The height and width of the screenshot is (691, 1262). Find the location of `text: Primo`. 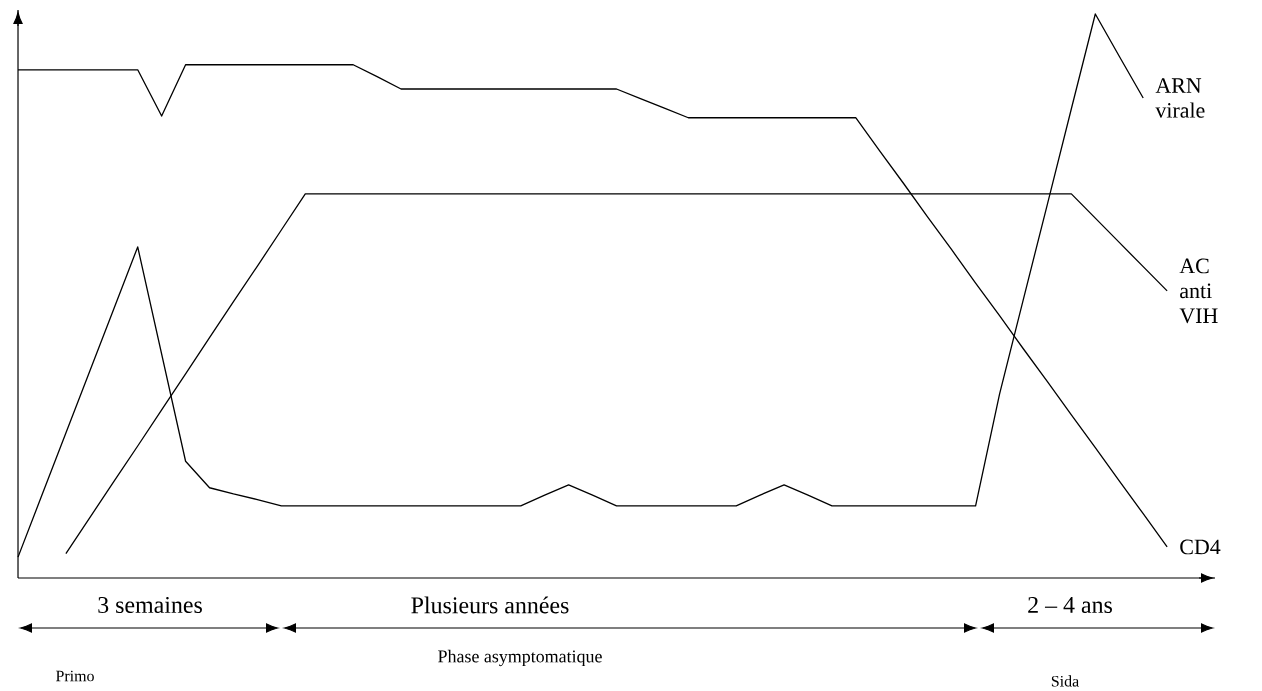

text: Primo is located at coordinates (74, 676).